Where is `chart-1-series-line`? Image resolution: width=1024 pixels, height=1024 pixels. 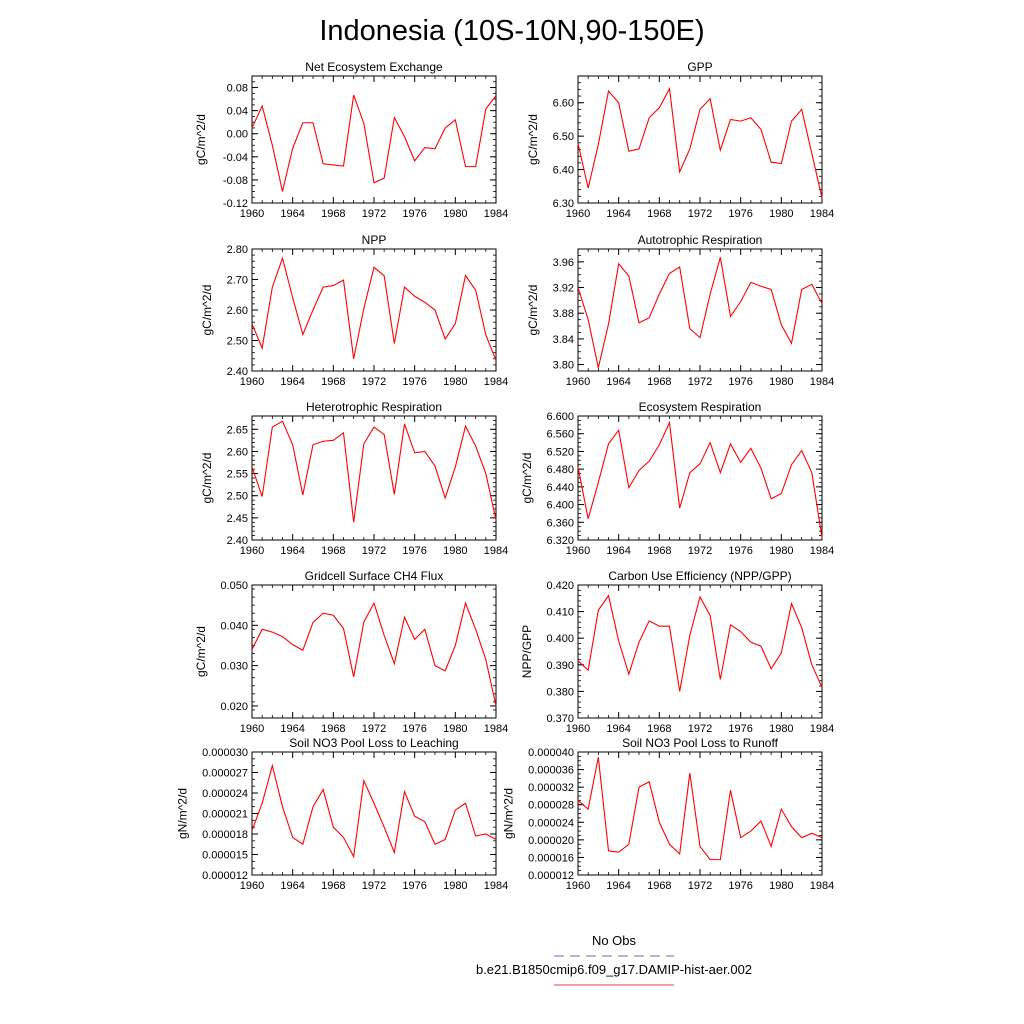
chart-1-series-line is located at coordinates (374, 143).